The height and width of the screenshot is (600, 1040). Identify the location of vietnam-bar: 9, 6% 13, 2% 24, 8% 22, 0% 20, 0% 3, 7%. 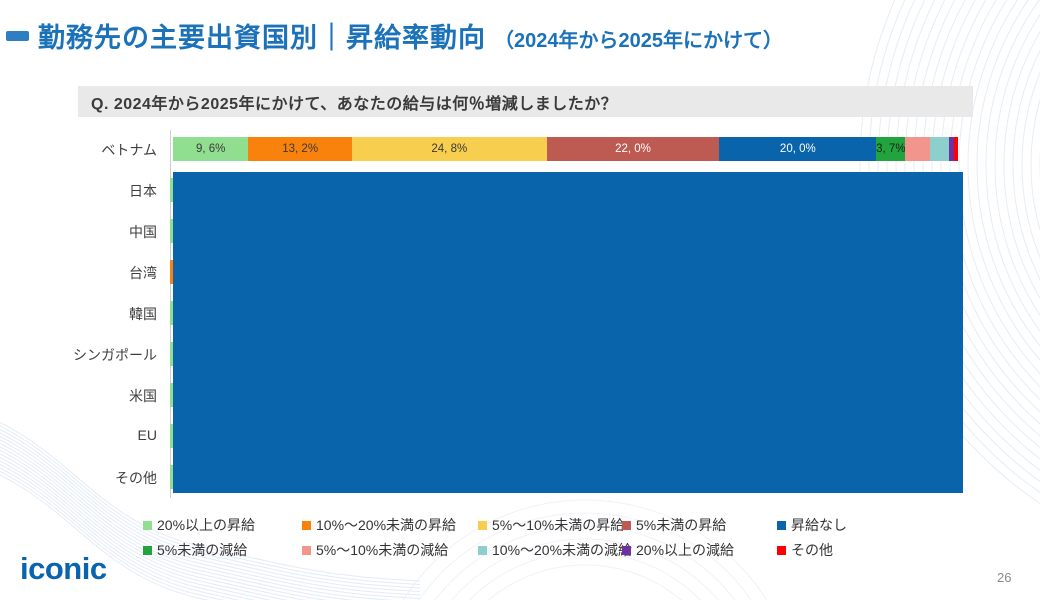
(565, 149).